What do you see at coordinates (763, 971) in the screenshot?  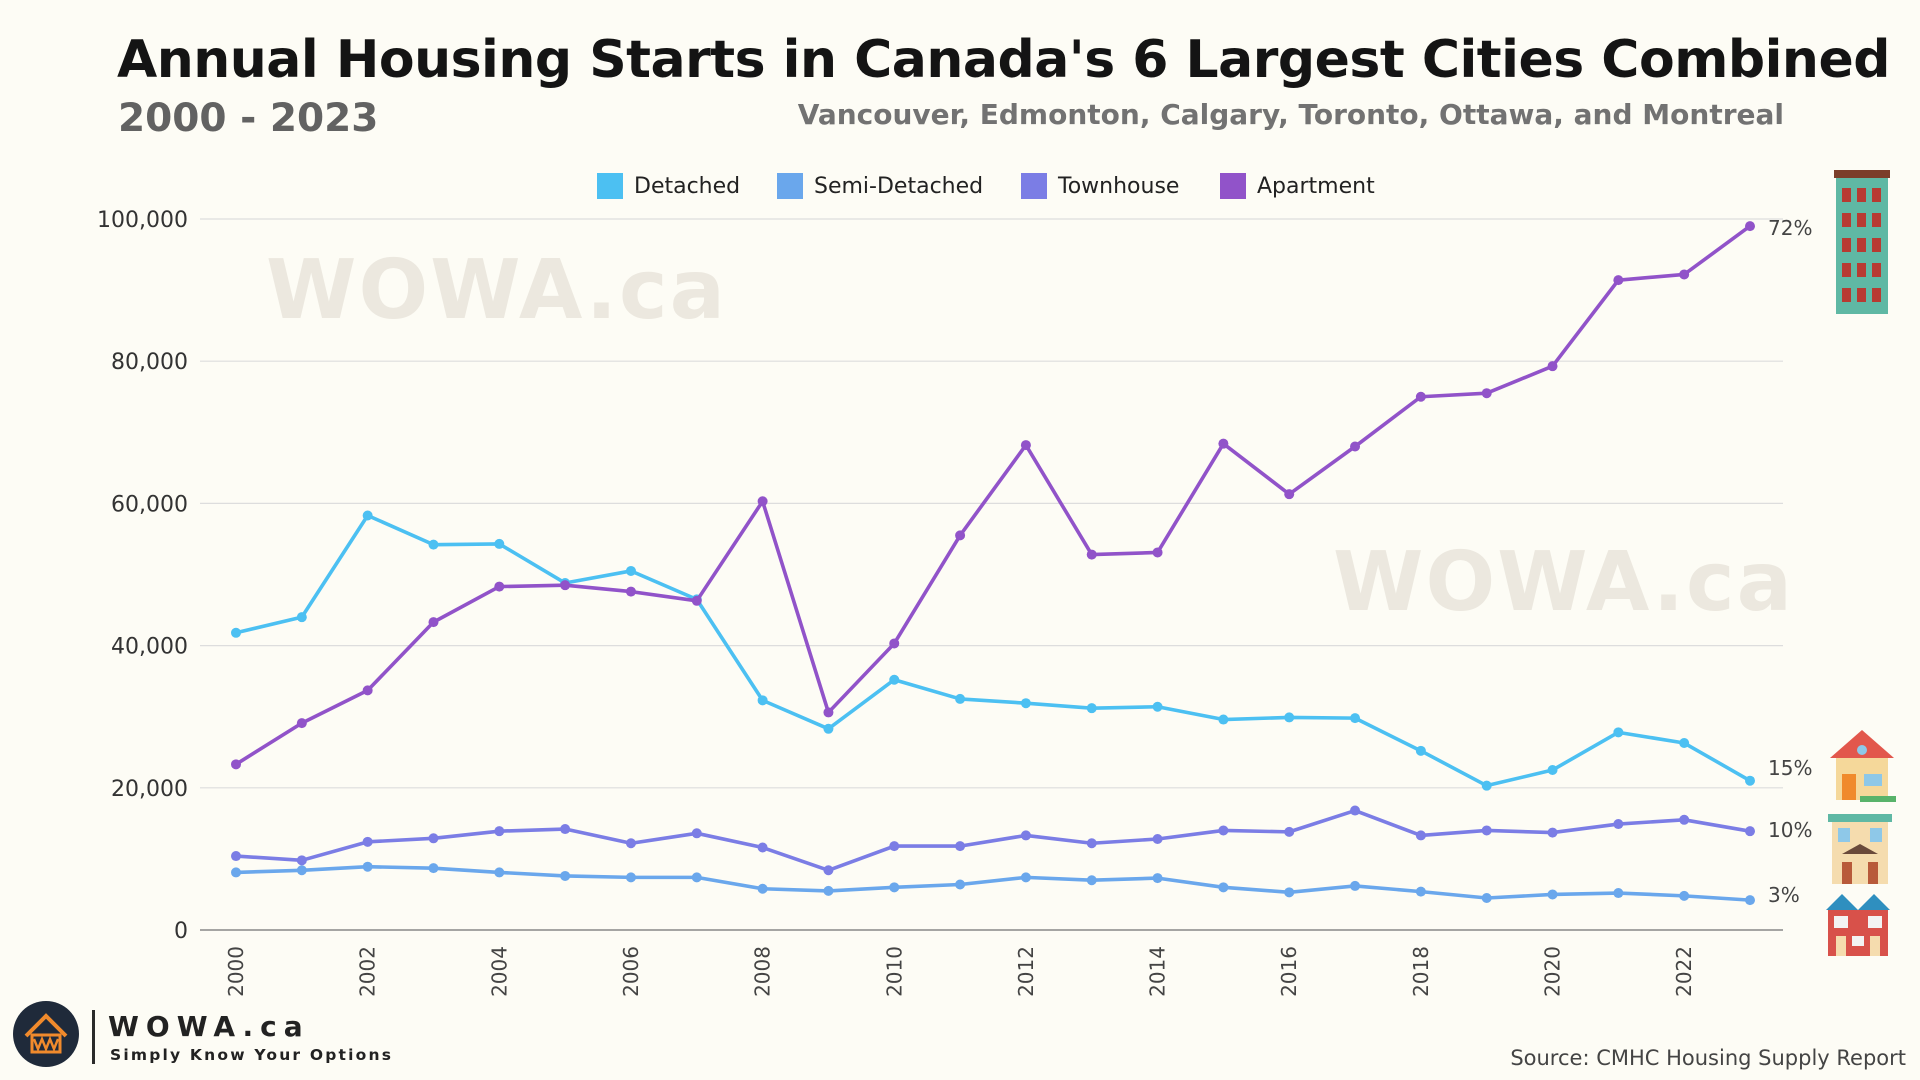 I see `x-tick-label: 2008` at bounding box center [763, 971].